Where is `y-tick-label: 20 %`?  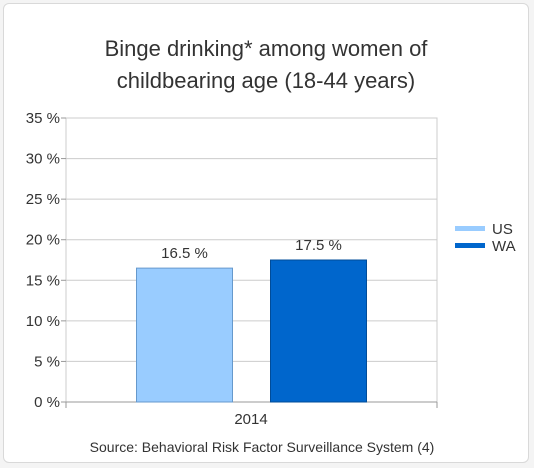
y-tick-label: 20 % is located at coordinates (43, 240).